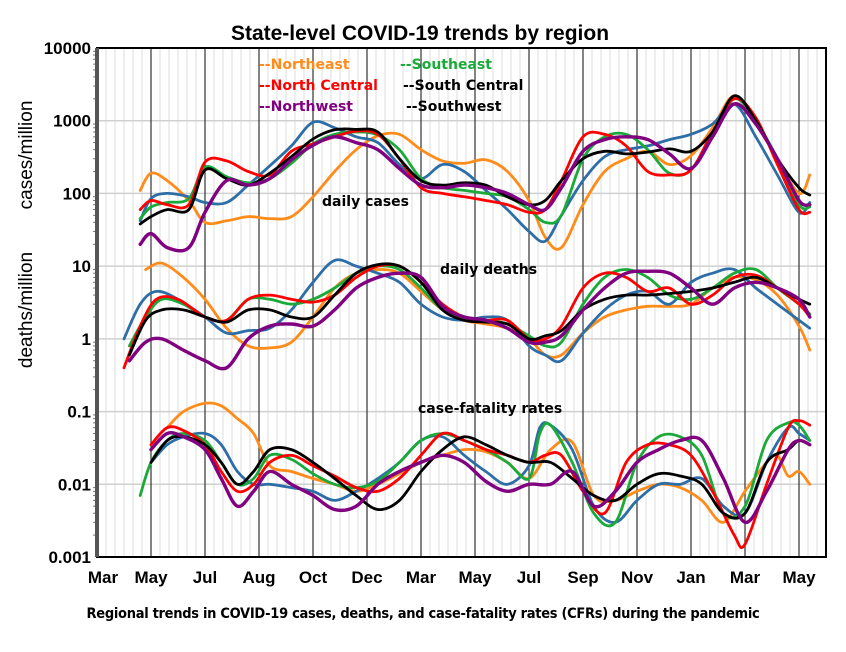  What do you see at coordinates (306, 107) in the screenshot?
I see `legend-entry-northwest: --Northwest` at bounding box center [306, 107].